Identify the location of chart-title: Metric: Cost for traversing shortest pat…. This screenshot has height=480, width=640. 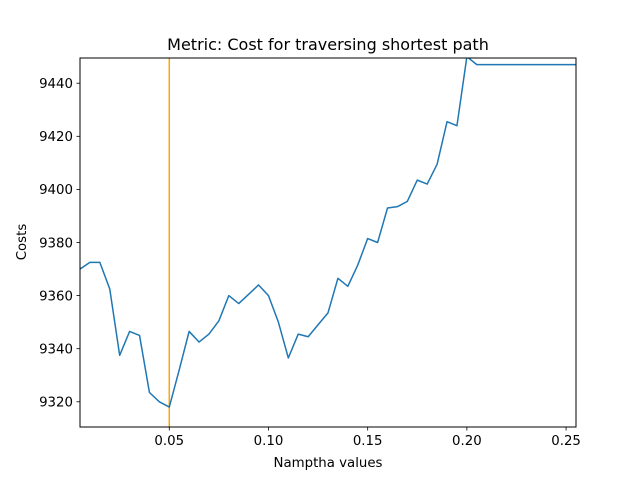
(328, 44).